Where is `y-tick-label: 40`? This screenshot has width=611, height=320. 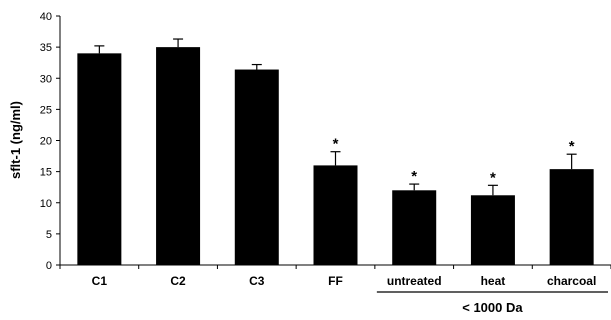
y-tick-label: 40 is located at coordinates (46, 17).